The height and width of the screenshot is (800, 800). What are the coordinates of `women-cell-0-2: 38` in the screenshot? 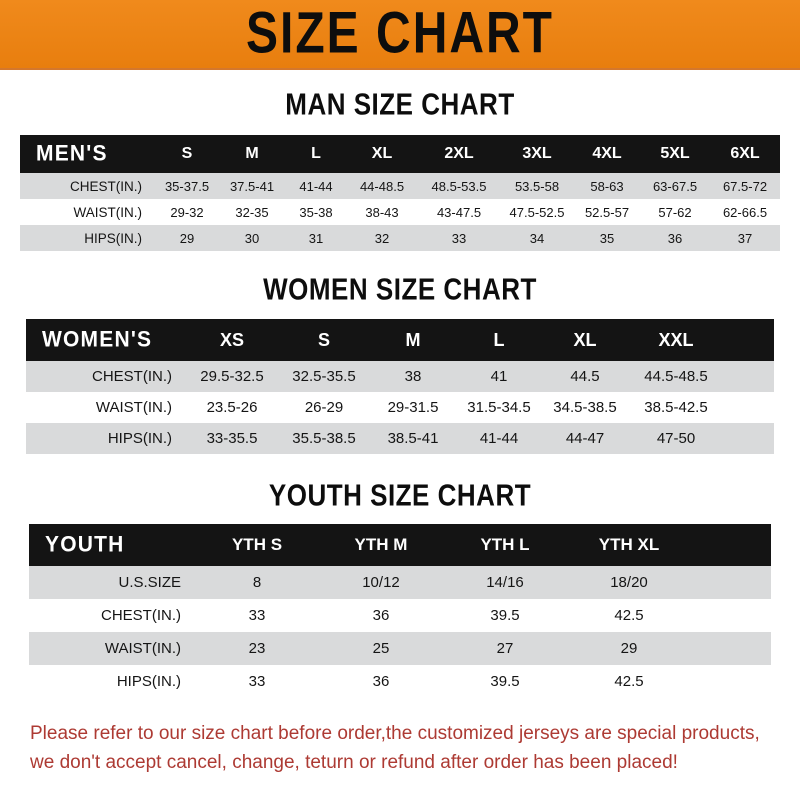 It's located at (413, 376).